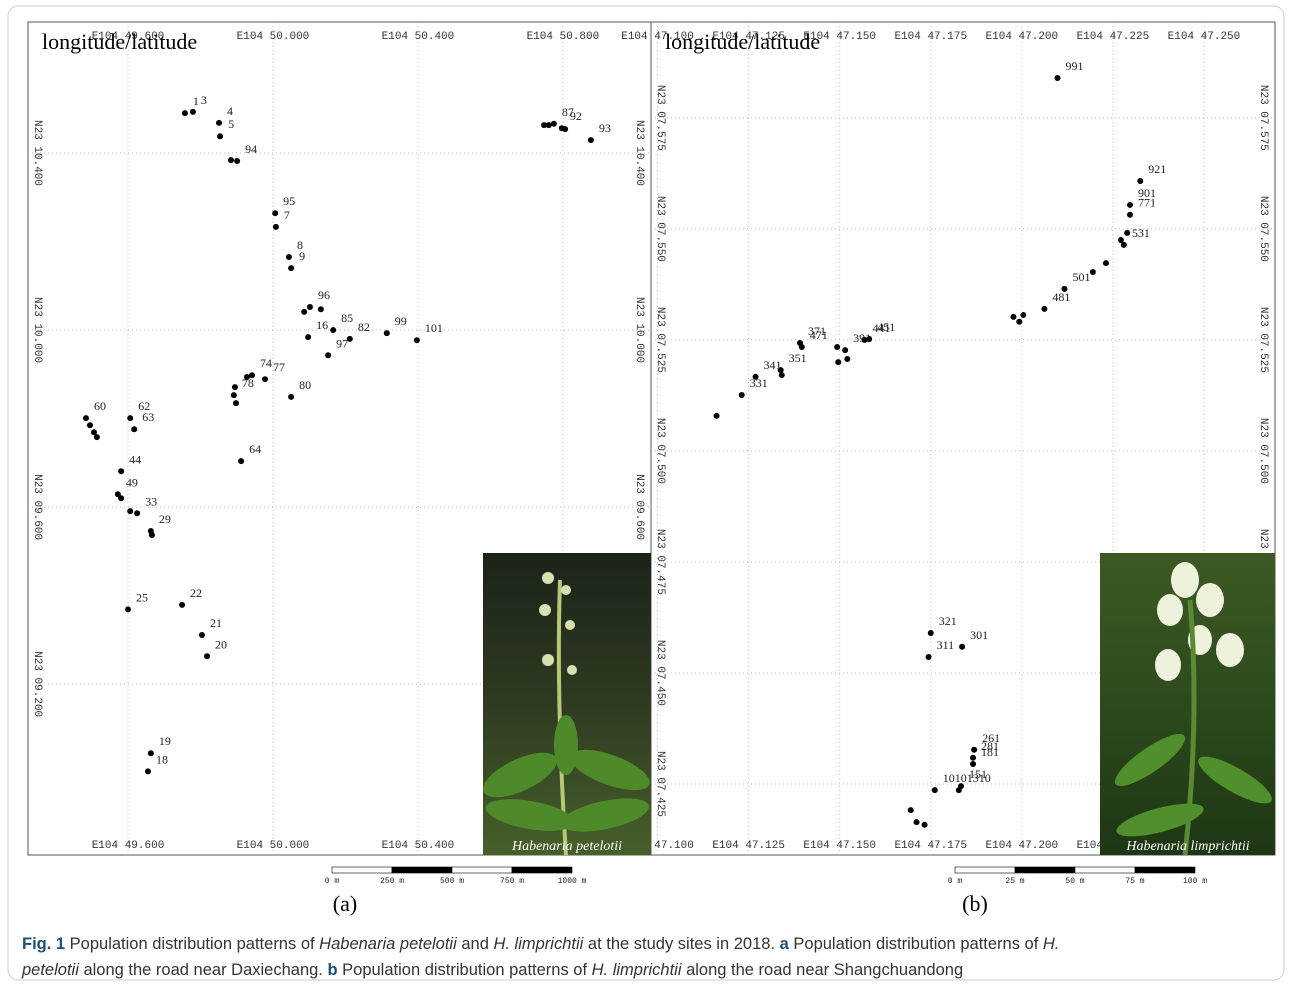 The image size is (1292, 986). What do you see at coordinates (100, 406) in the screenshot?
I see `point-label: 60` at bounding box center [100, 406].